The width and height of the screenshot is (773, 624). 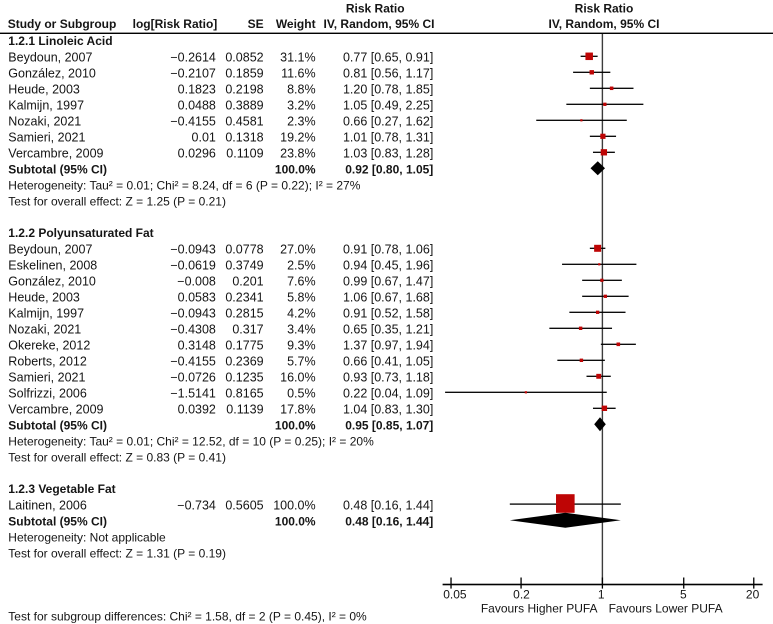 I want to click on svg-text: 0.81 [0.56, 1.17], so click(x=388, y=74).